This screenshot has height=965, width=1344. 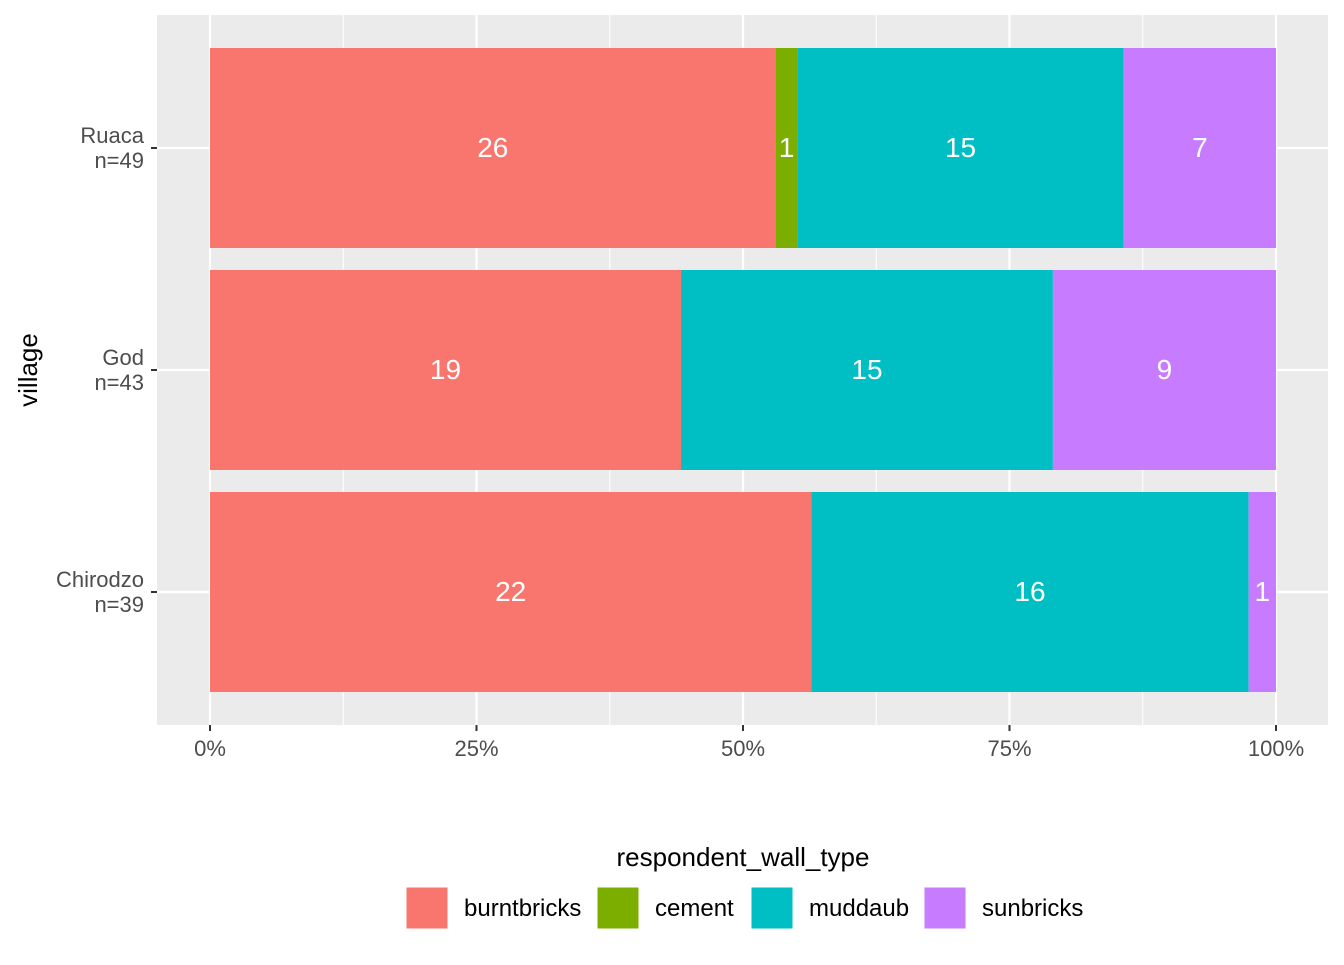 I want to click on x-tick-label: 0%, so click(x=210, y=748).